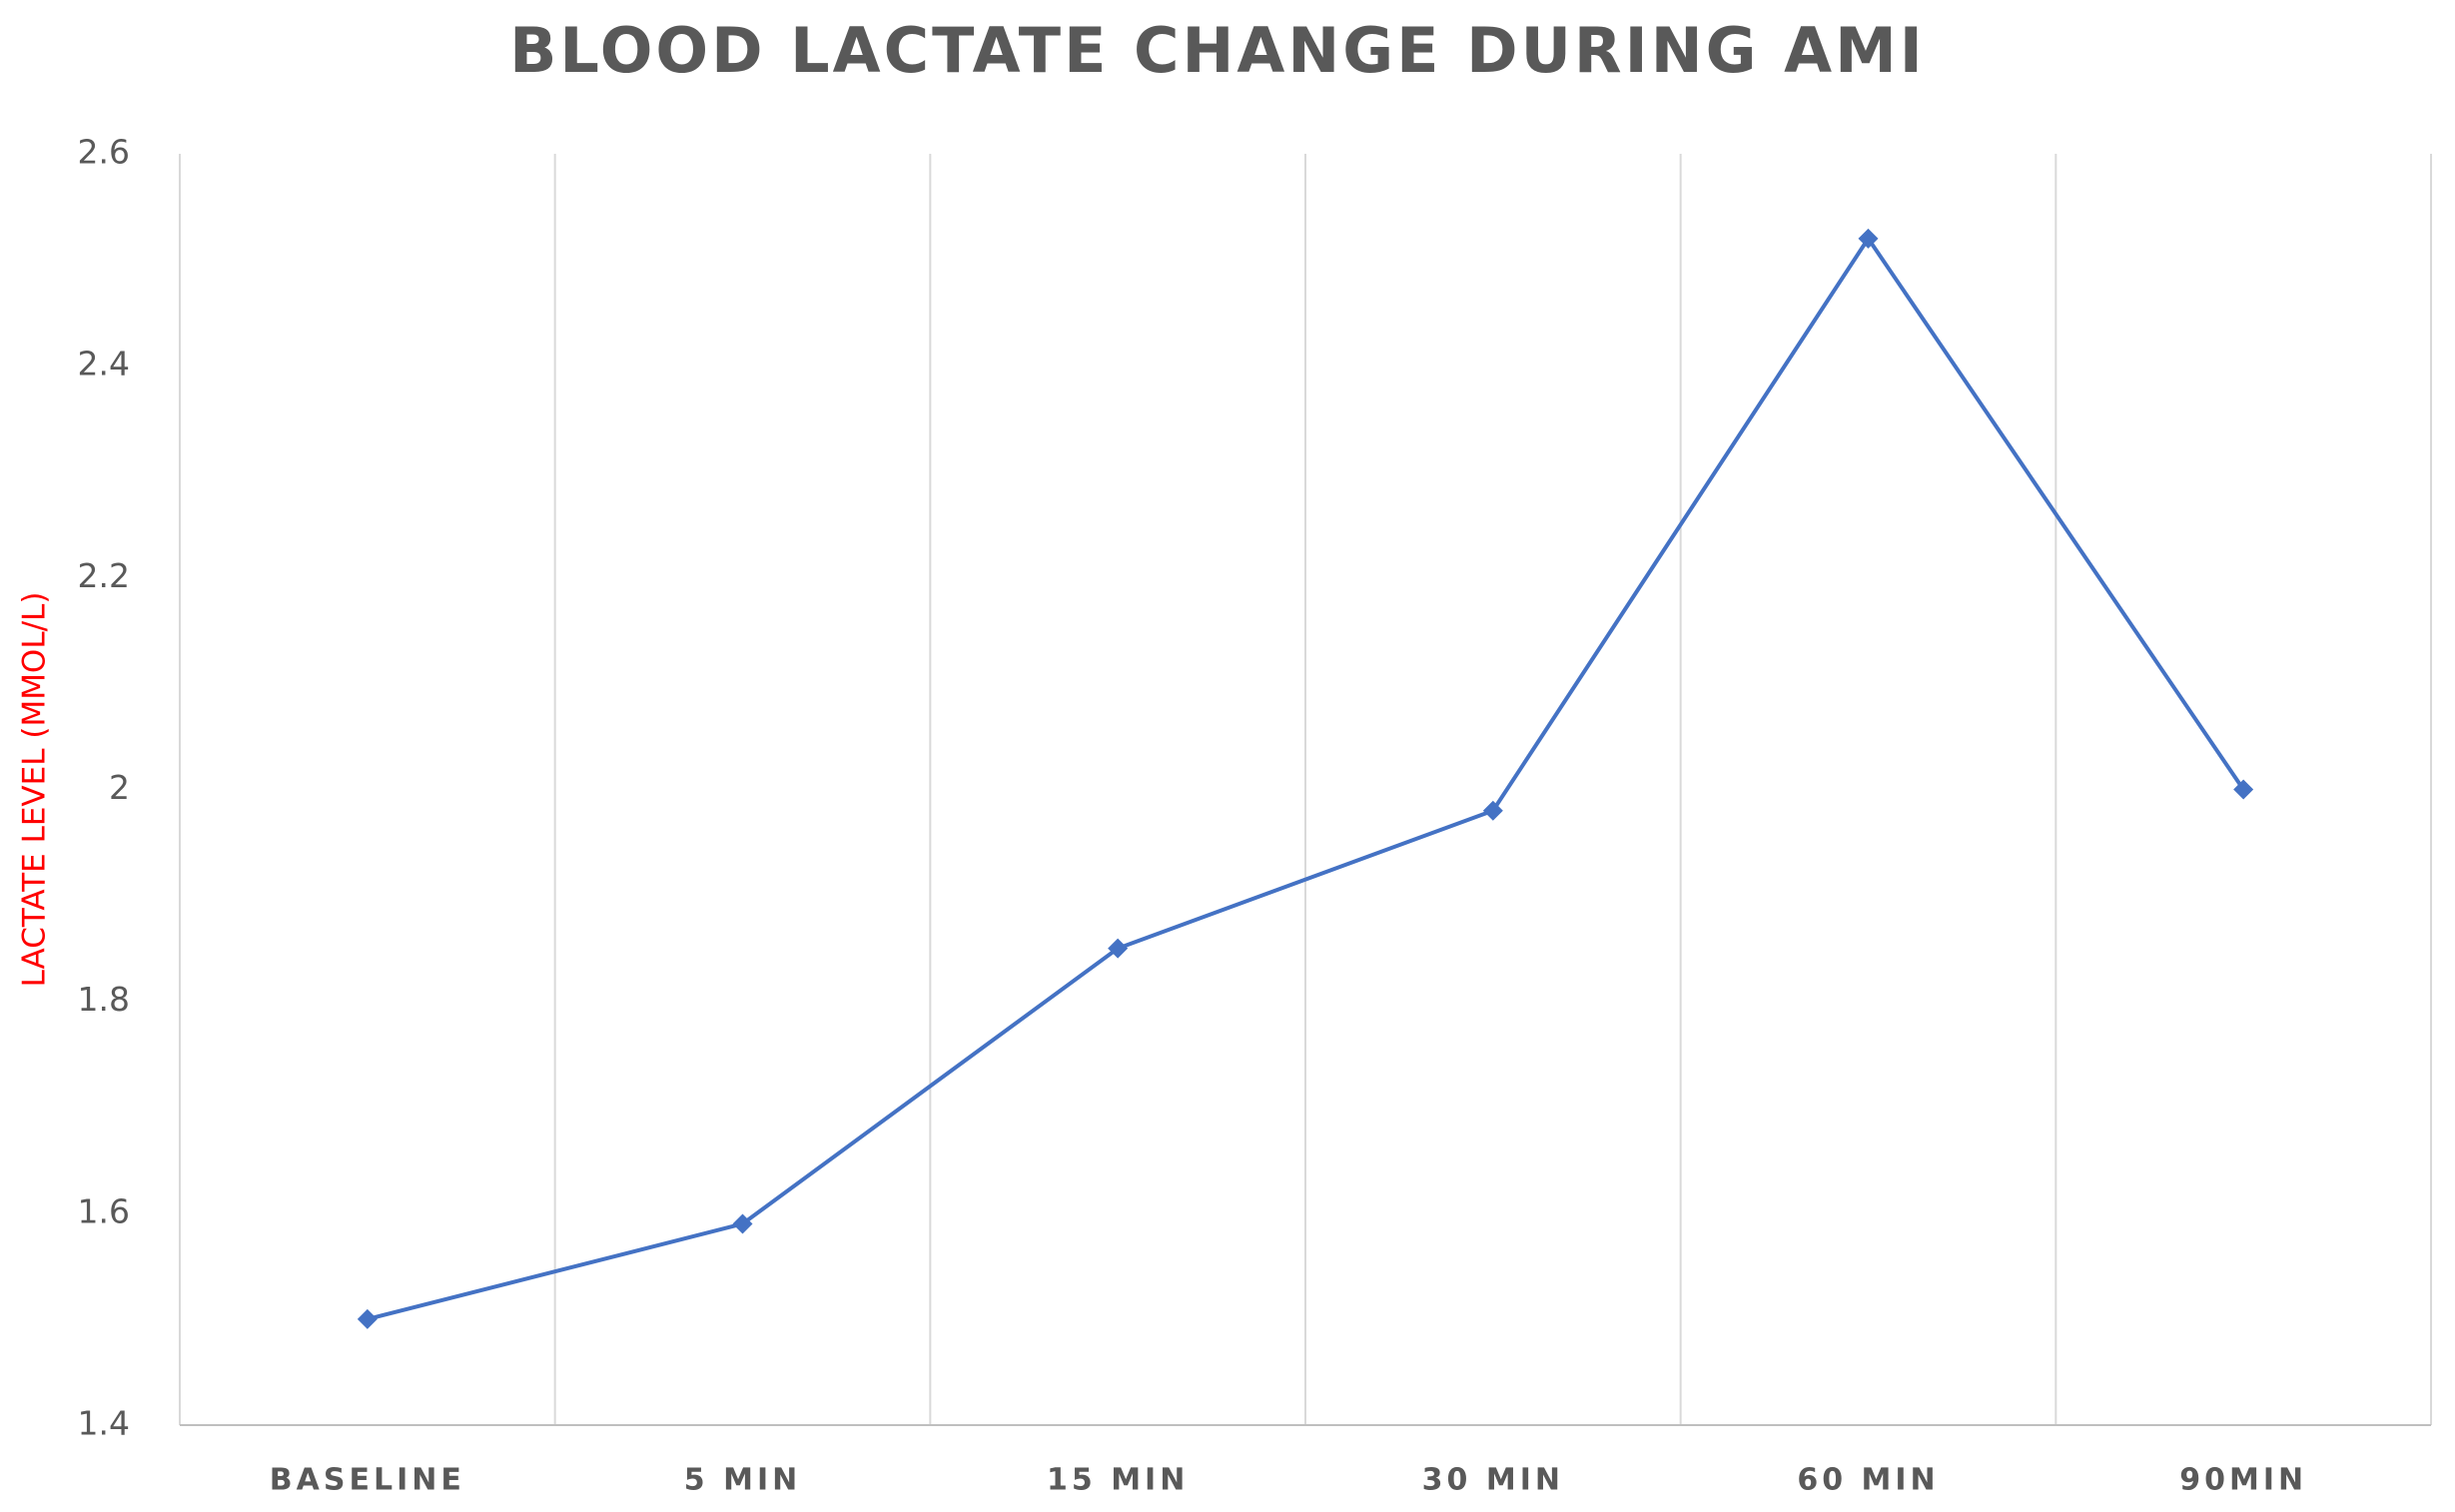 This screenshot has width=2455, height=1512. I want to click on y-axis-label: LACTATE LEVEL (MMOL/L), so click(35, 790).